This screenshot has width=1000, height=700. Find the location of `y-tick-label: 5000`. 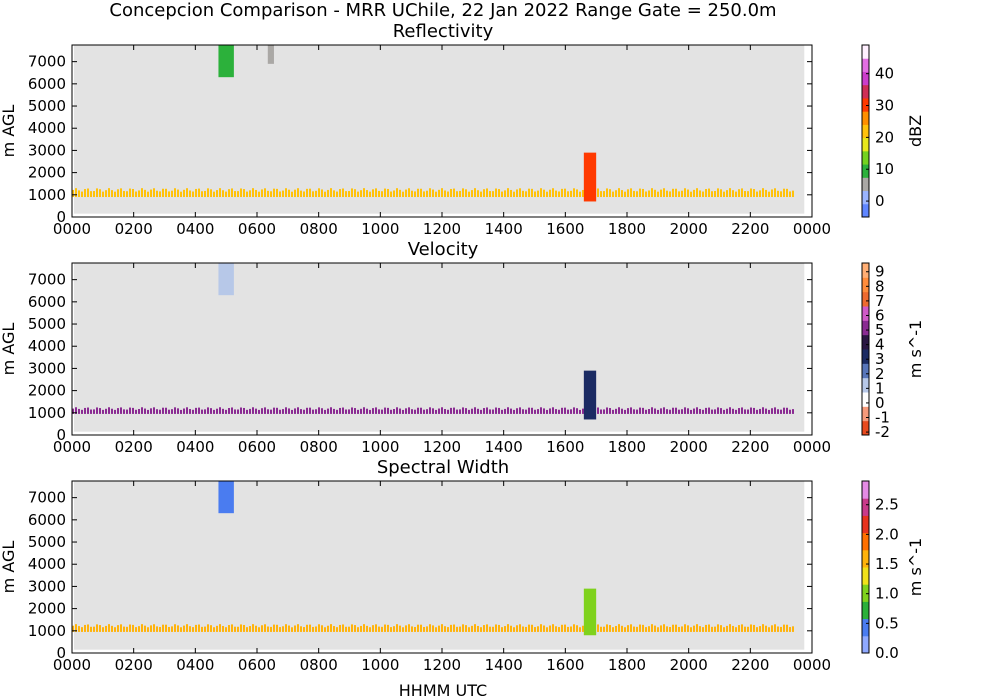

y-tick-label: 5000 is located at coordinates (47, 106).